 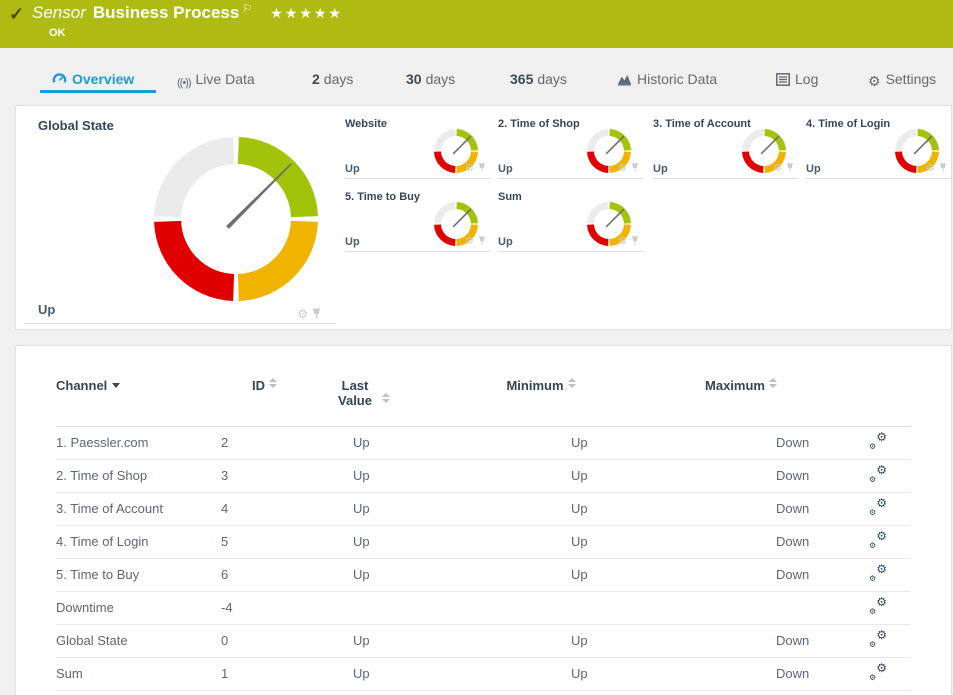 I want to click on channel-name: 2. Time of Shop, so click(x=138, y=476).